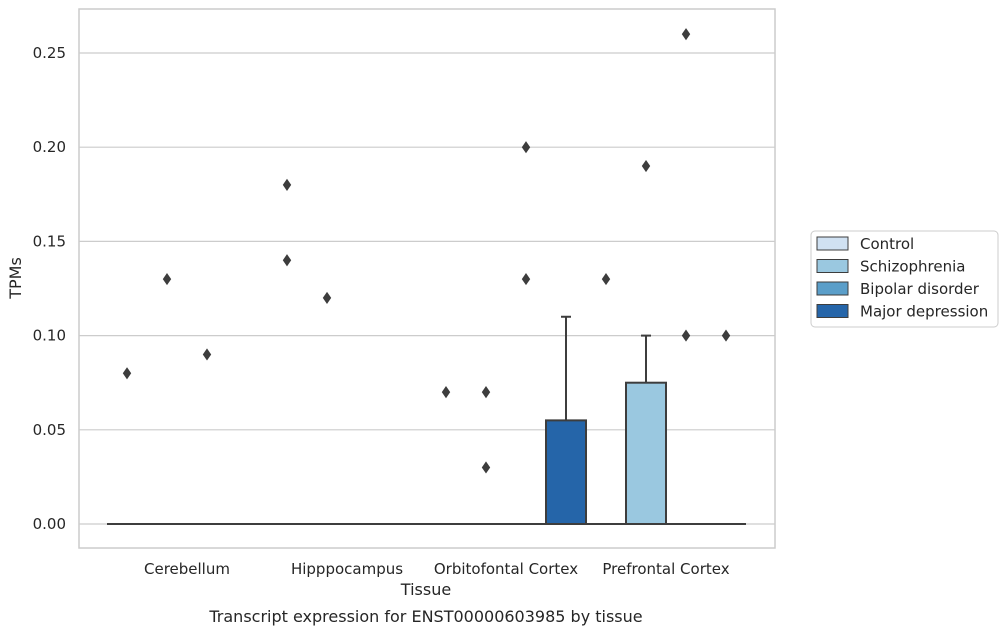 The height and width of the screenshot is (634, 1007). What do you see at coordinates (924, 312) in the screenshot?
I see `legend-label: Major depression` at bounding box center [924, 312].